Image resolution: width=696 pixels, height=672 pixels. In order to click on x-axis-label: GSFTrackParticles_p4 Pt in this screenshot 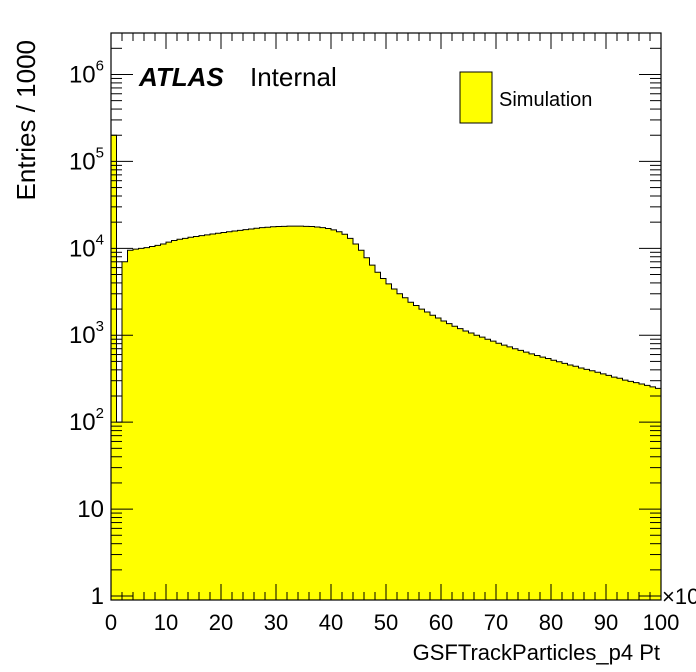, I will do `click(536, 652)`.